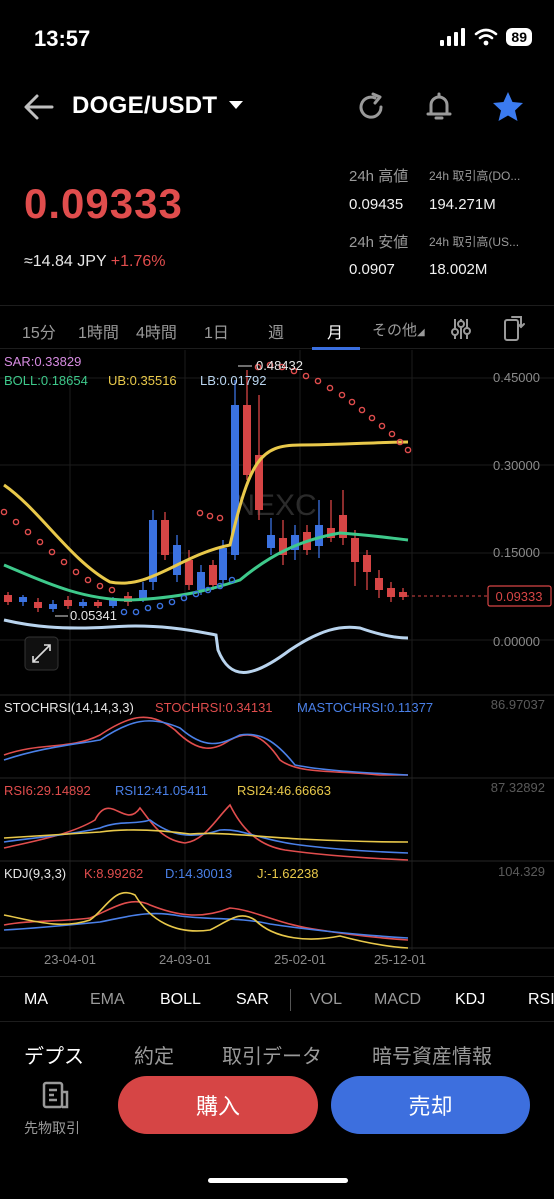 The image size is (554, 1199). What do you see at coordinates (326, 999) in the screenshot?
I see `ind-tab-vol: VOL` at bounding box center [326, 999].